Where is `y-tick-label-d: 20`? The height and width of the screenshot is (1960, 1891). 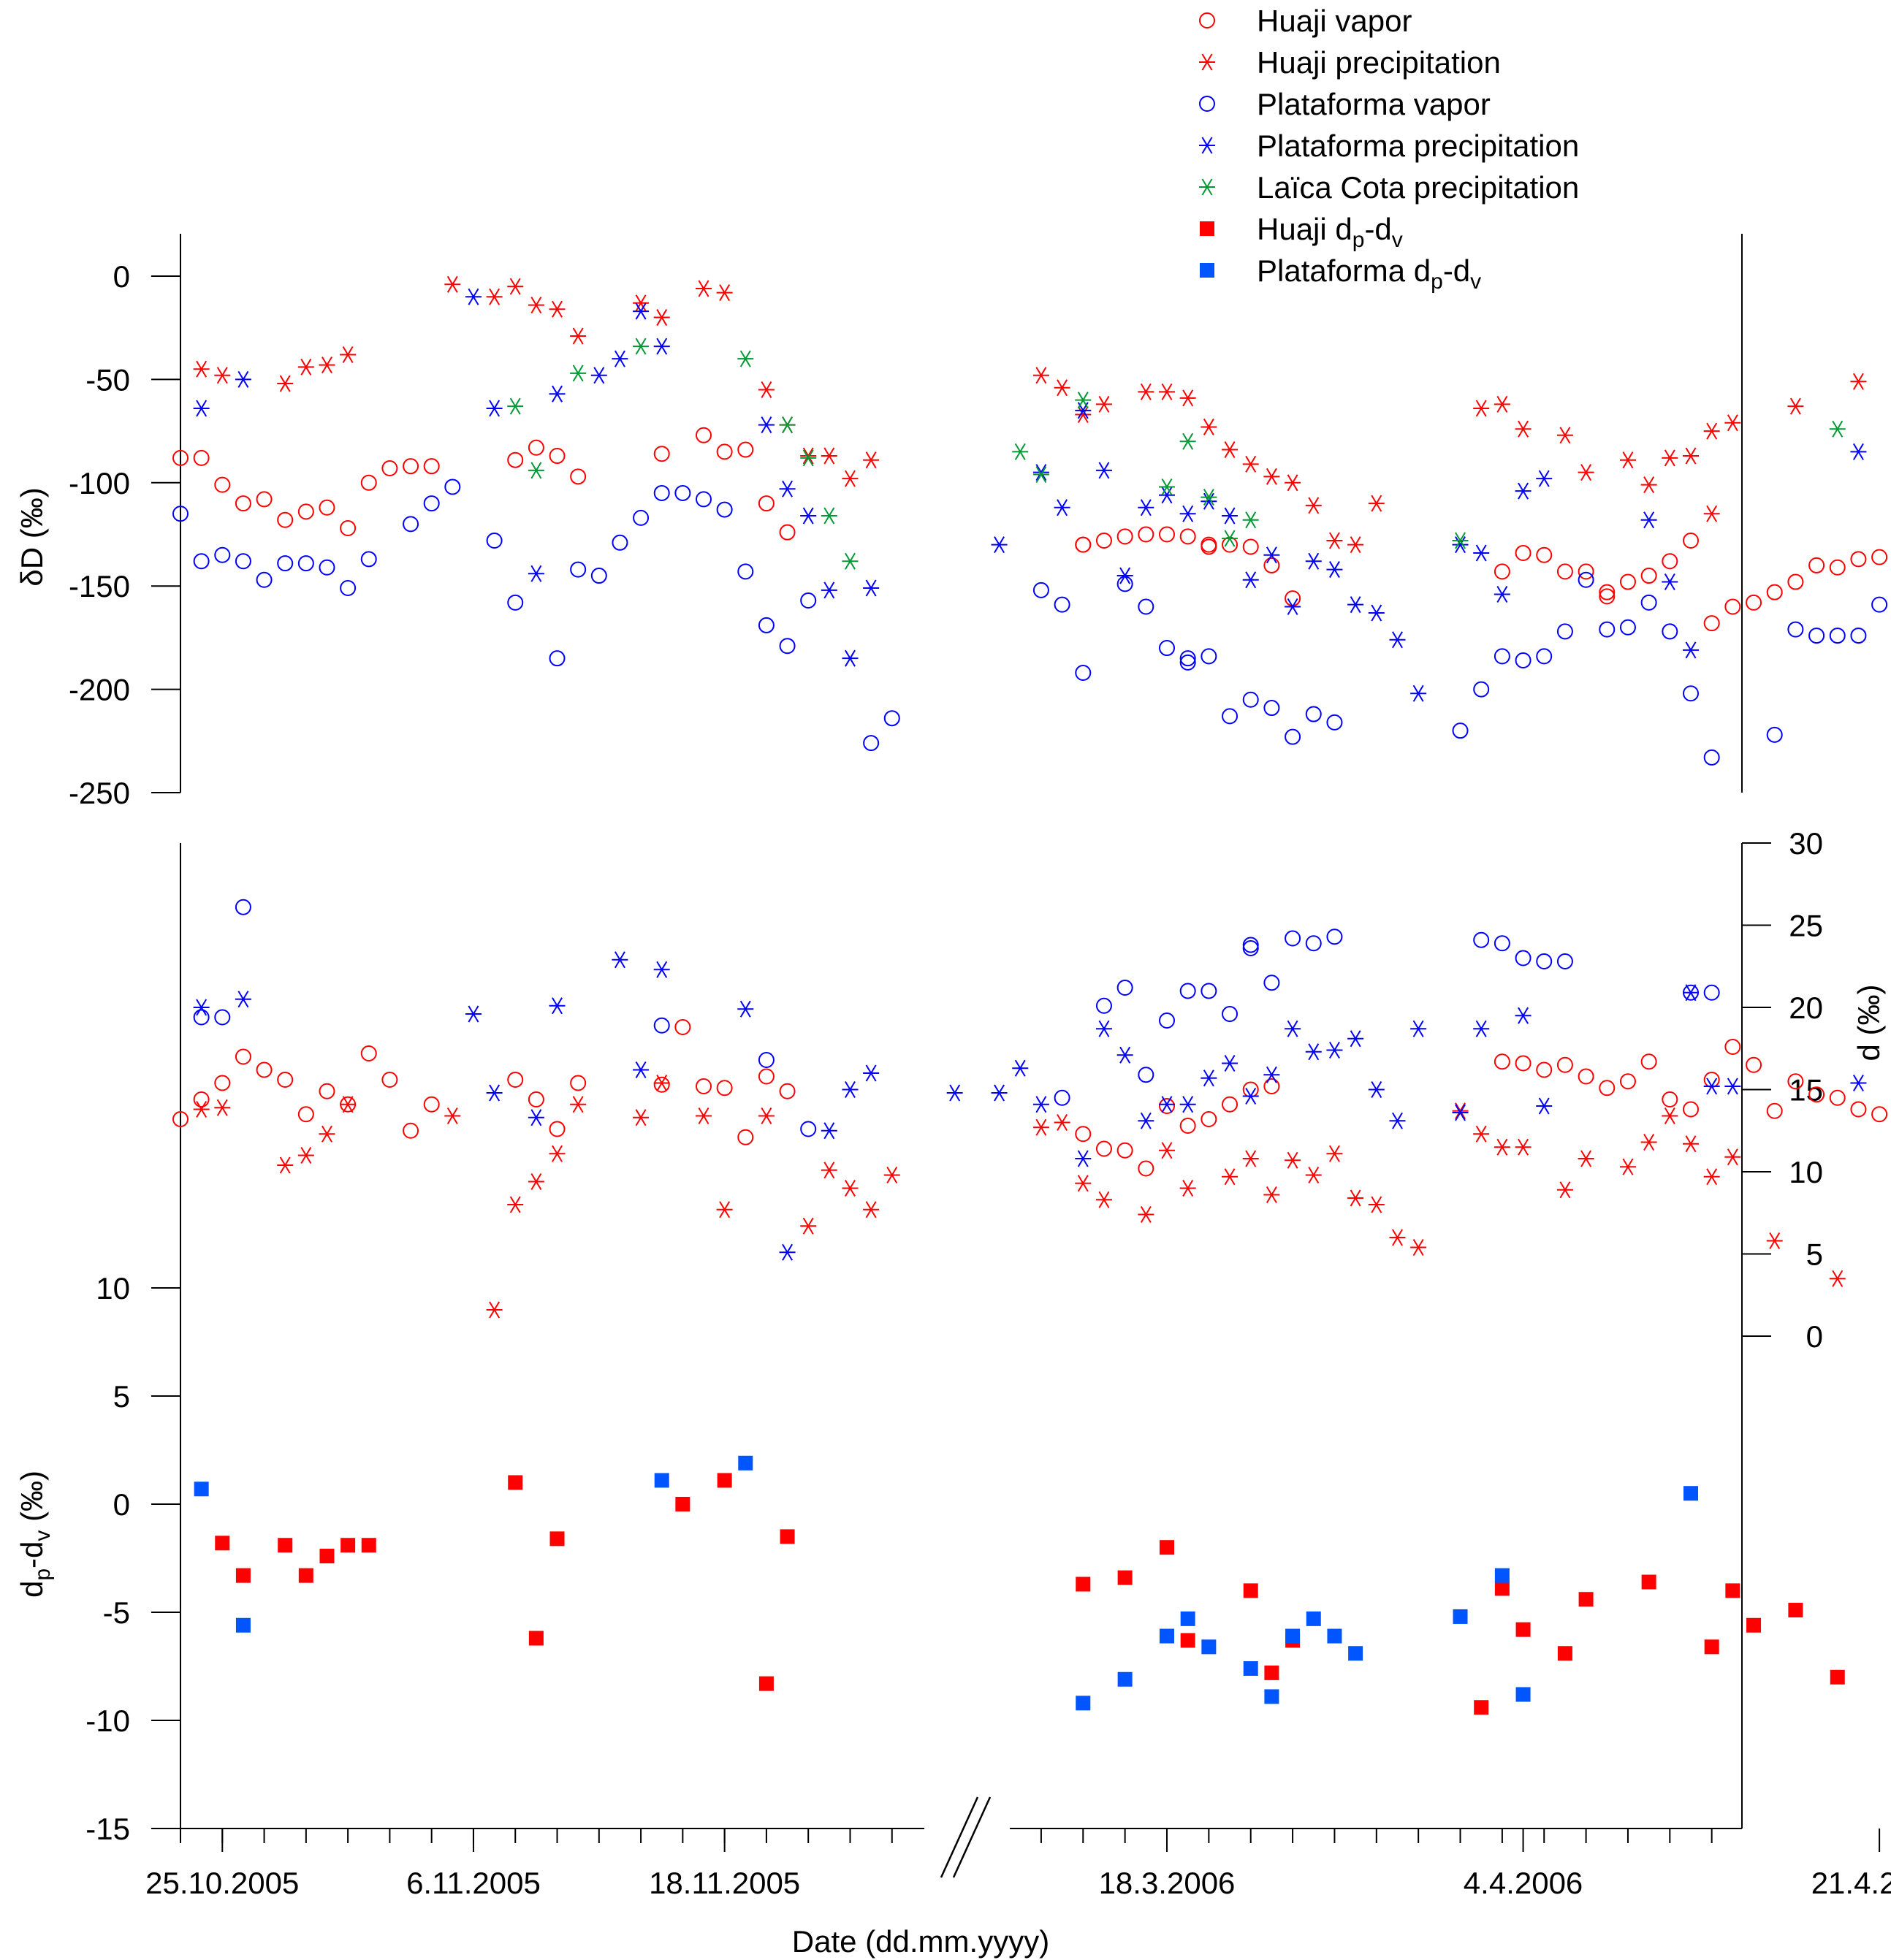 y-tick-label-d: 20 is located at coordinates (1806, 1008).